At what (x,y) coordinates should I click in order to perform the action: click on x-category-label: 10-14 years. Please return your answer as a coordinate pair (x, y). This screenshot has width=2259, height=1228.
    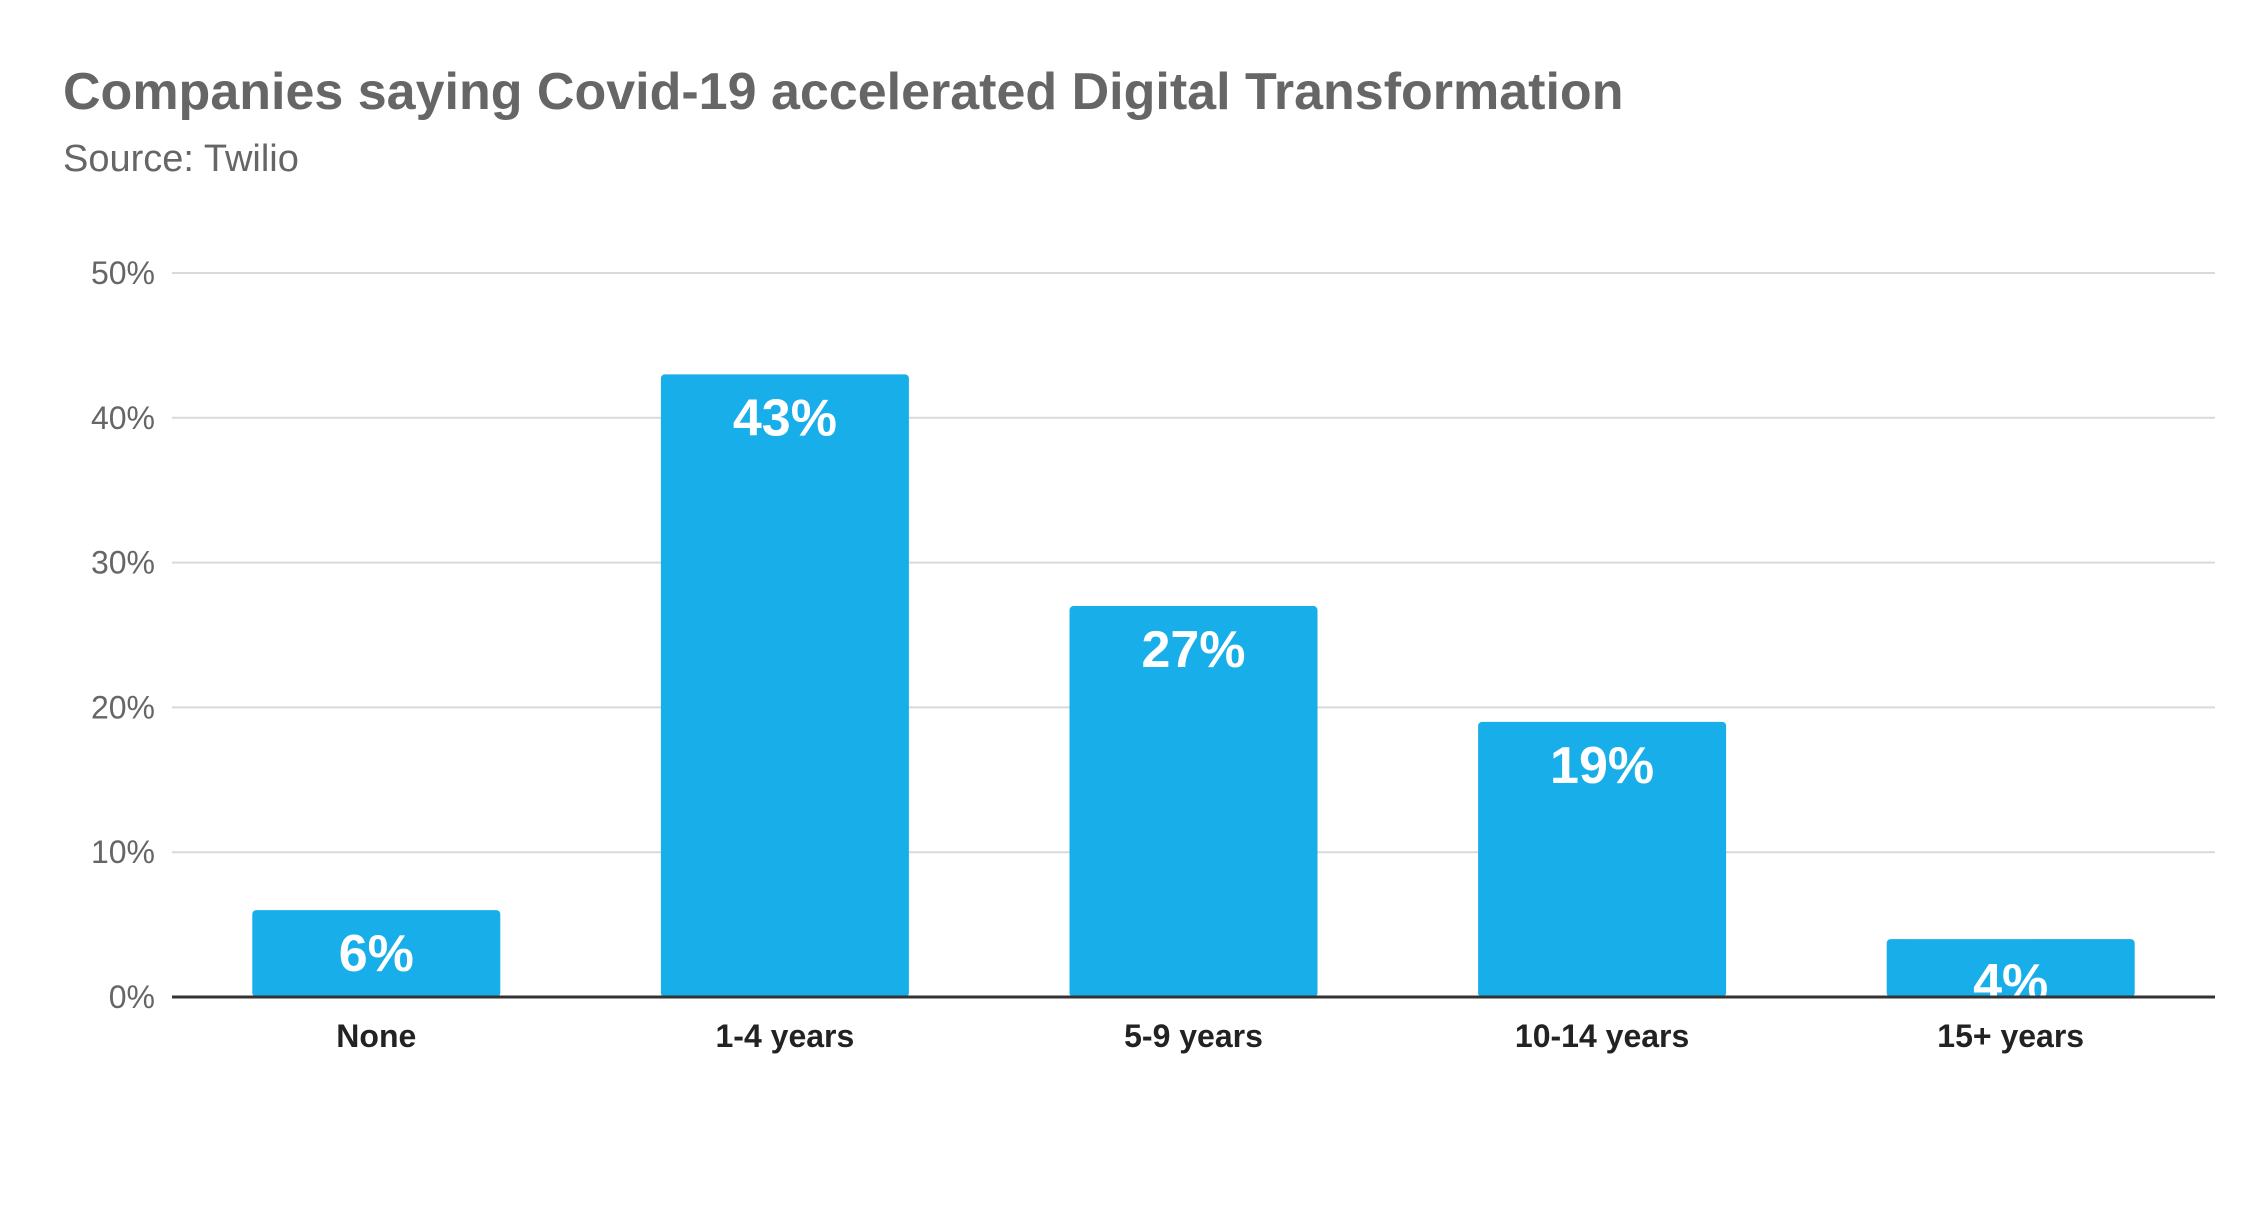
    Looking at the image, I should click on (1602, 1036).